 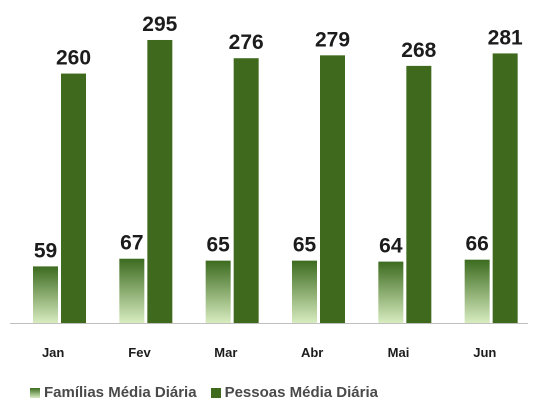 What do you see at coordinates (218, 291) in the screenshot?
I see `bar-familias-mar` at bounding box center [218, 291].